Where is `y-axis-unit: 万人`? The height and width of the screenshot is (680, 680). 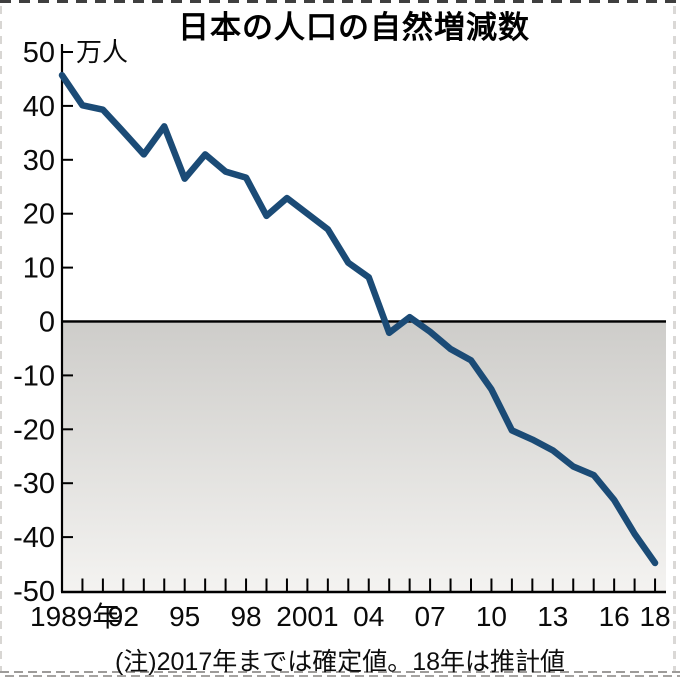
y-axis-unit: 万人 is located at coordinates (102, 52).